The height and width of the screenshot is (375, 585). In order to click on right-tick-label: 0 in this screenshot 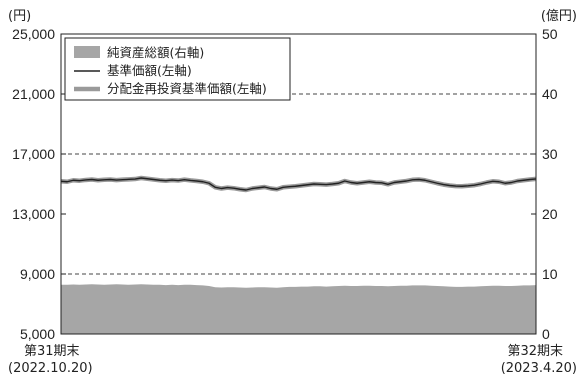, I will do `click(546, 334)`.